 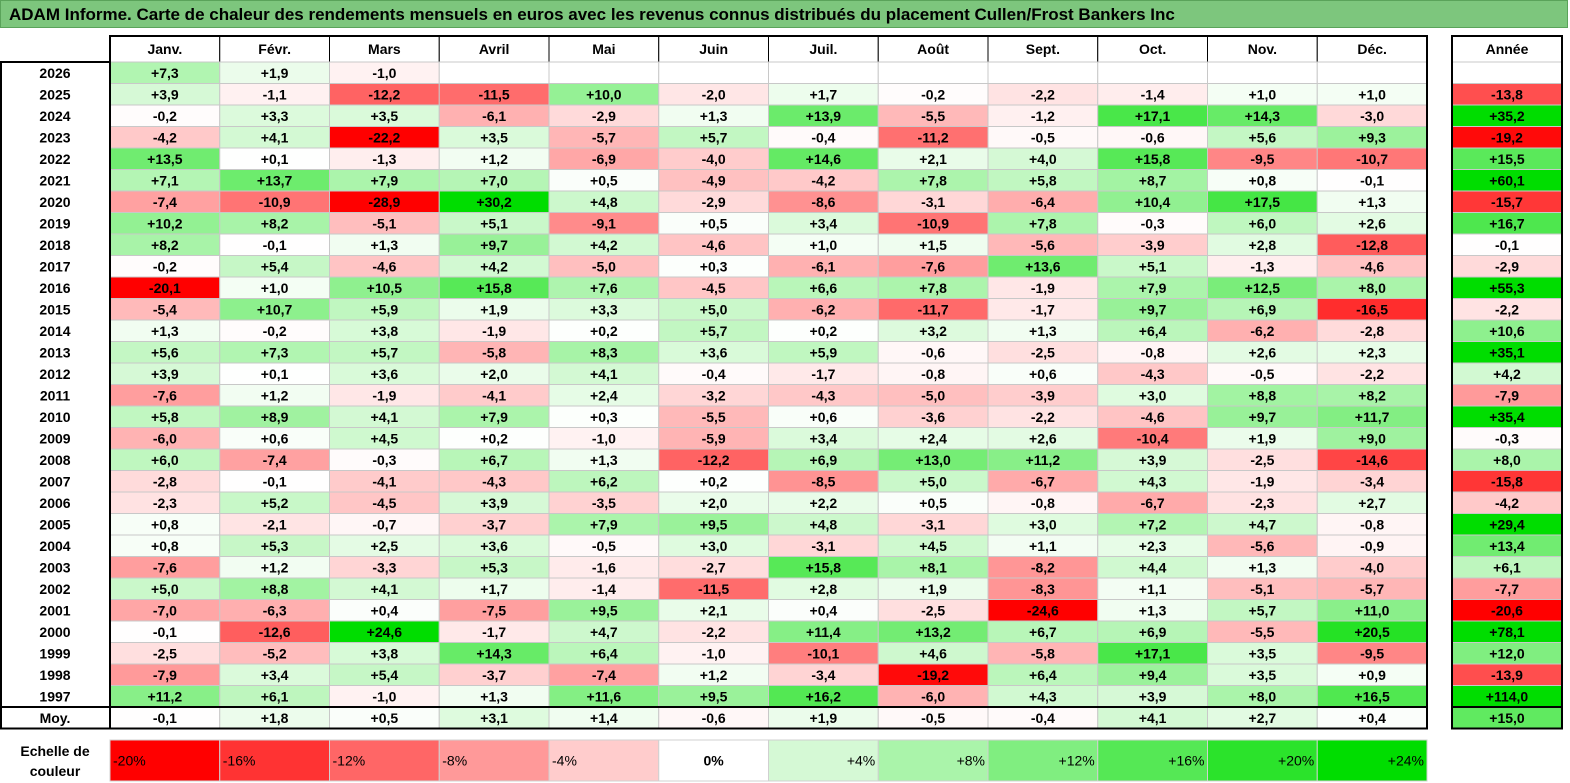 I want to click on color-scale-label: -4%, so click(x=564, y=761).